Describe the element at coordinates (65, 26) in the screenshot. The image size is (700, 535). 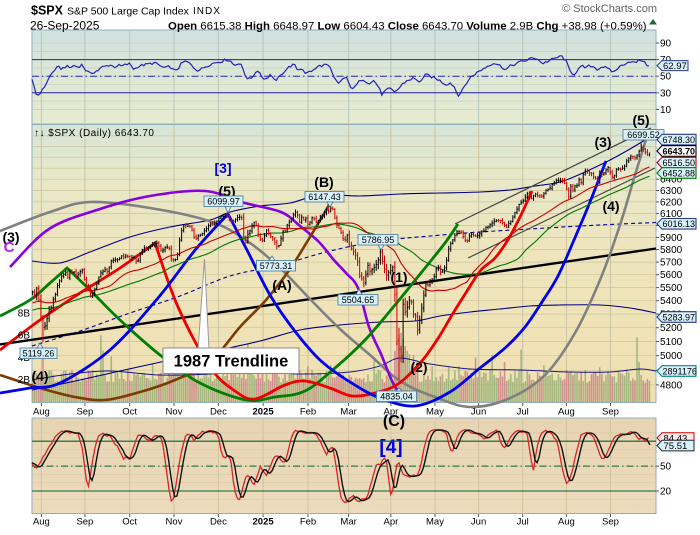
I see `svg-text: 26-Sep-2025` at that location.